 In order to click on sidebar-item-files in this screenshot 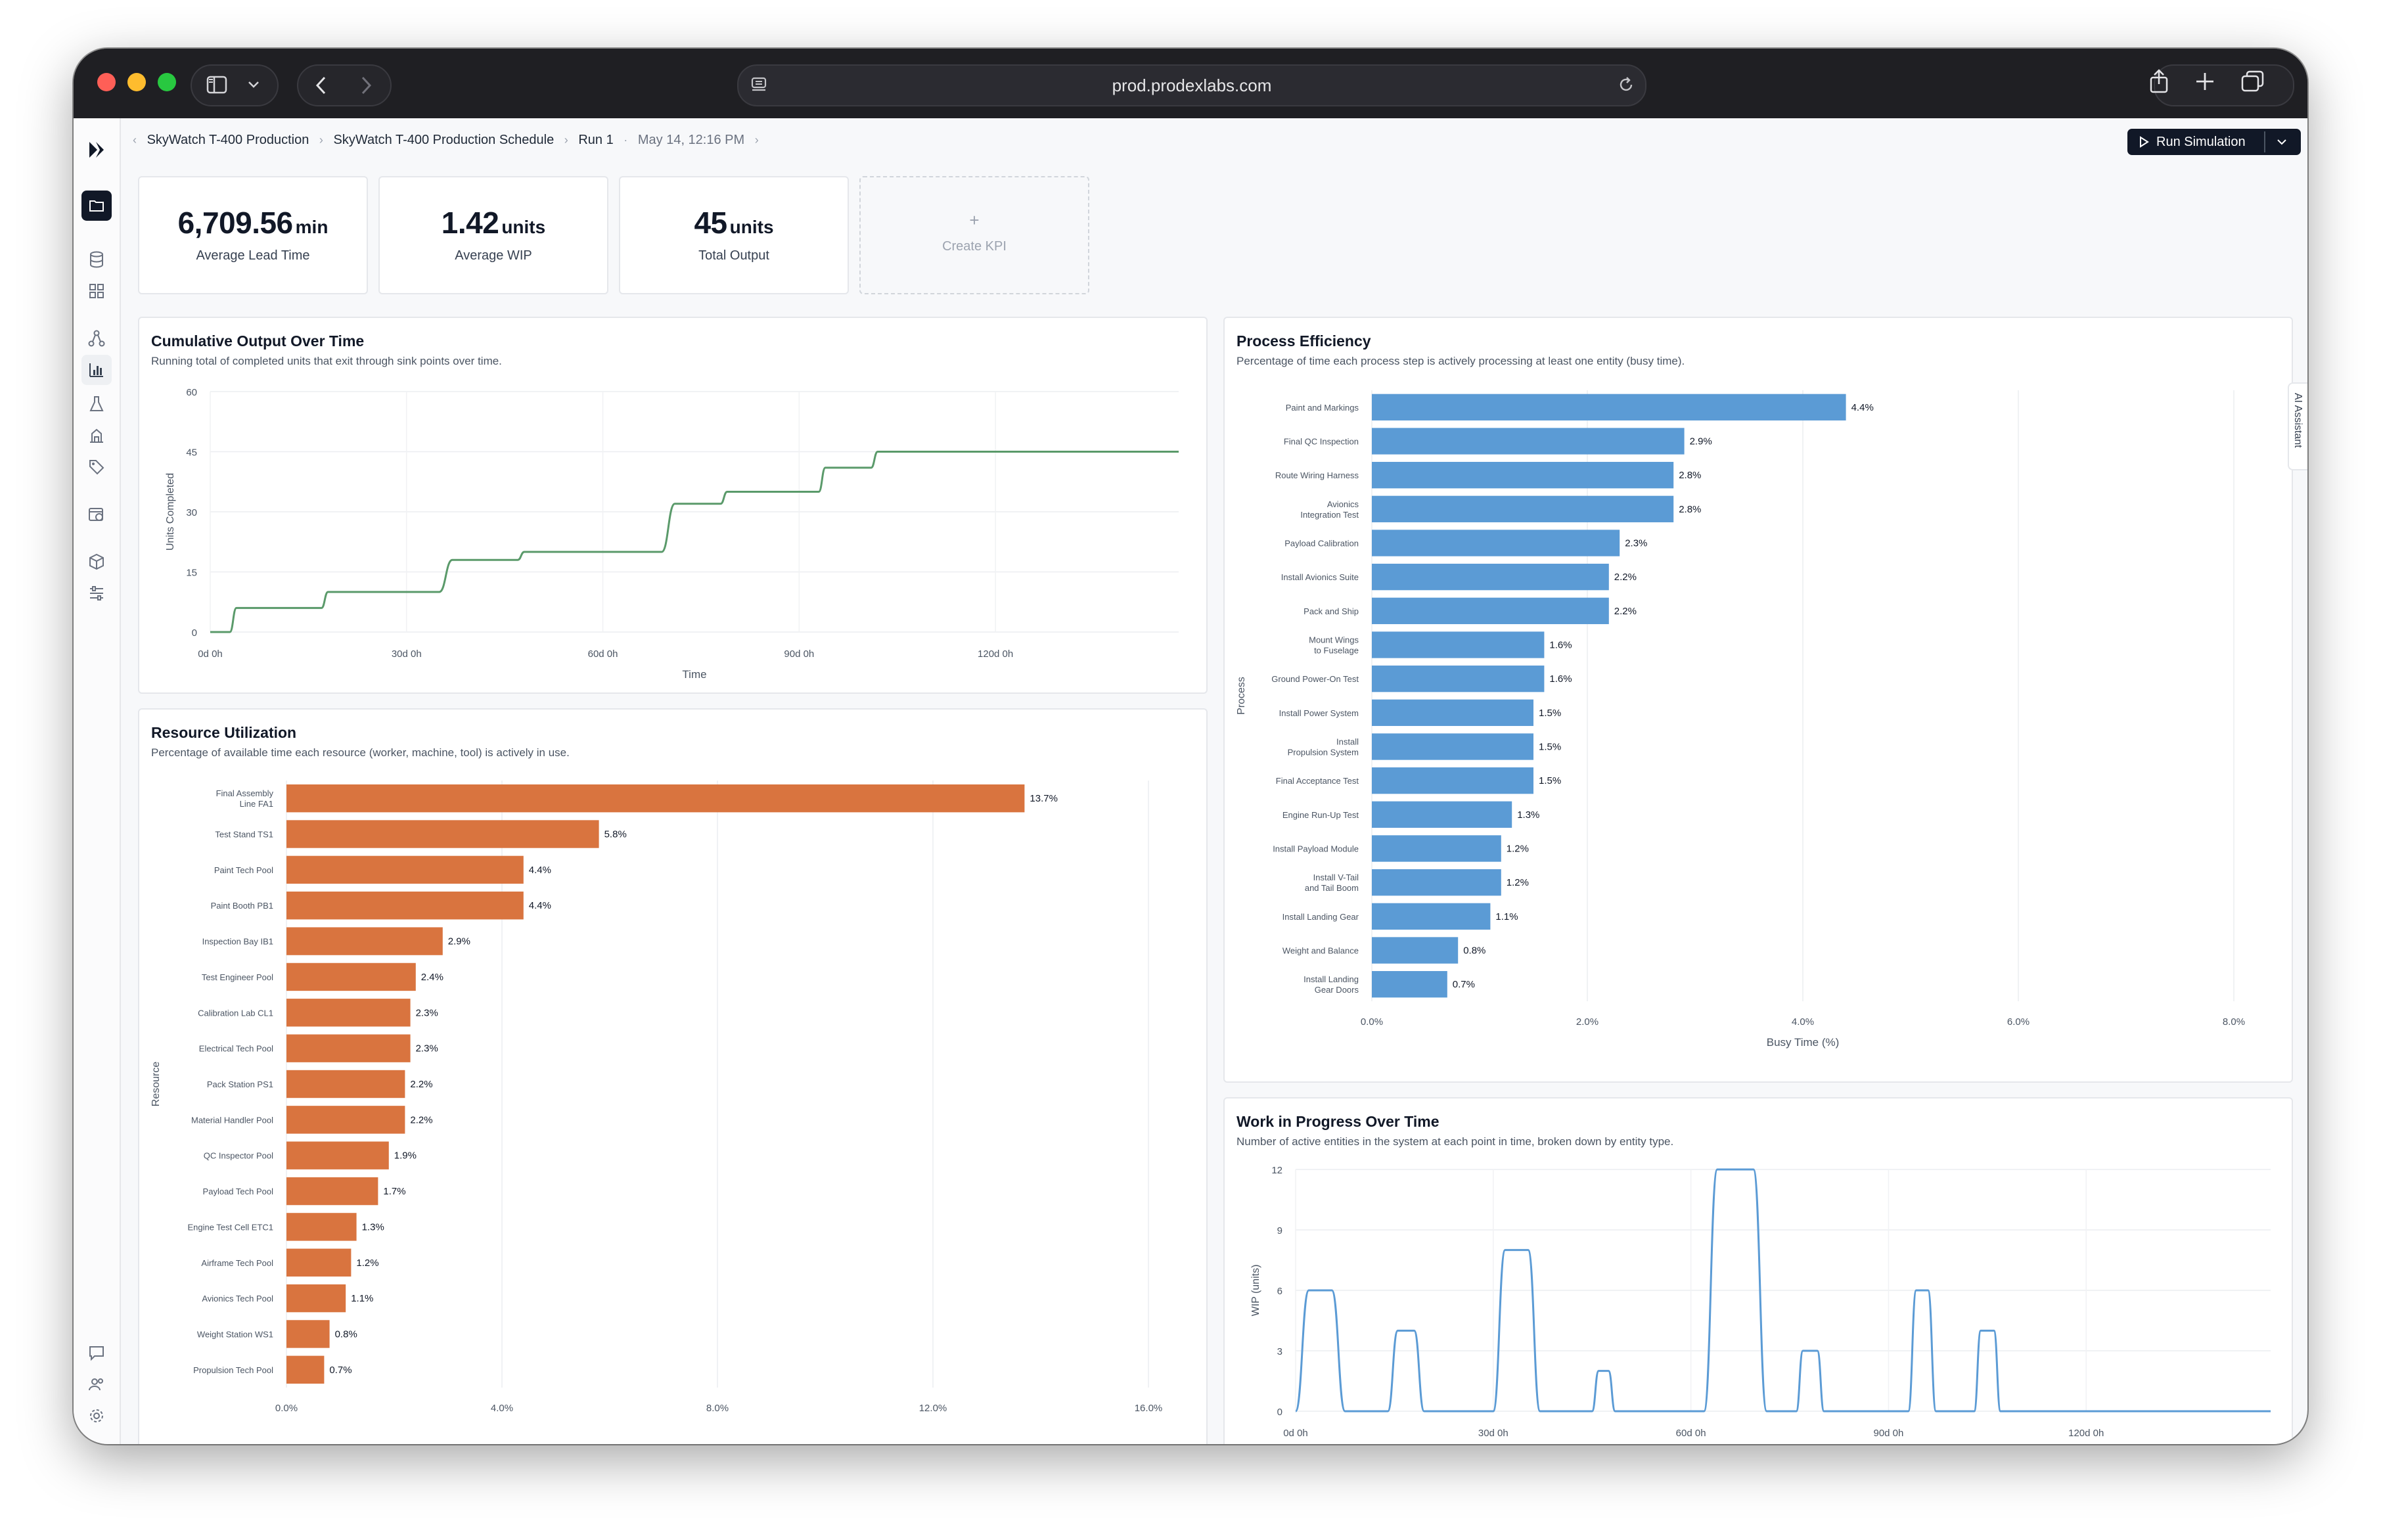, I will do `click(97, 206)`.